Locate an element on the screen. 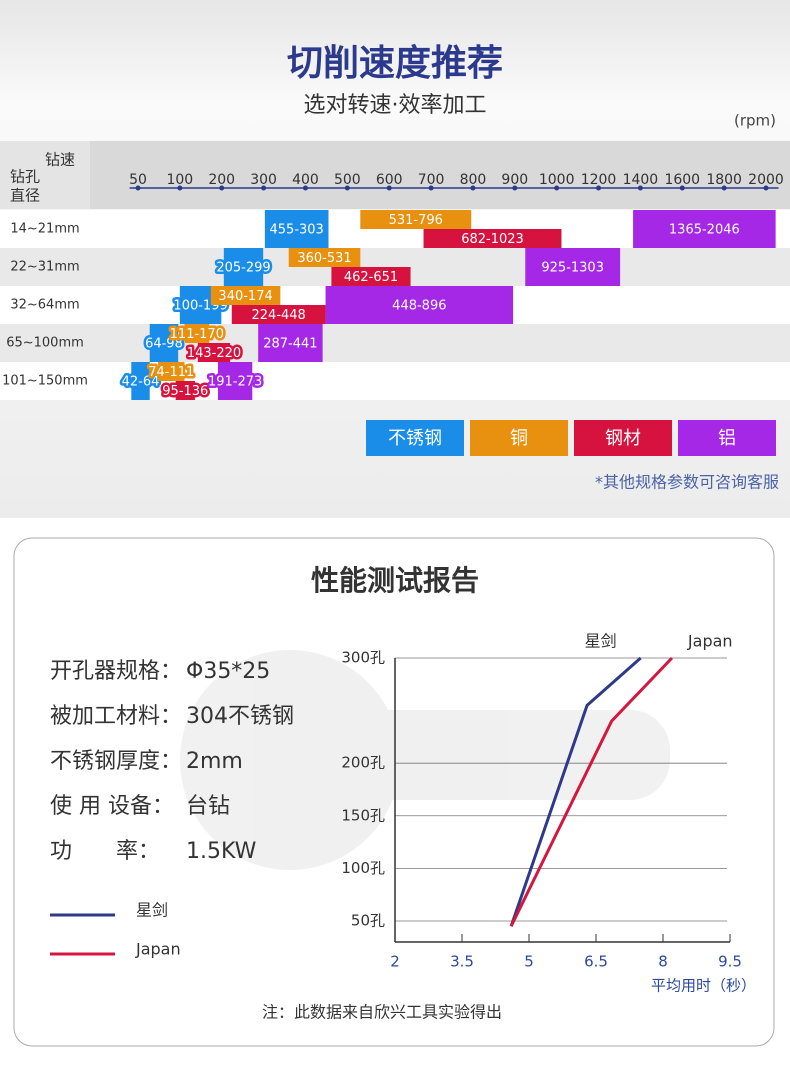  spec-label: 开孔器规格： is located at coordinates (116, 671).